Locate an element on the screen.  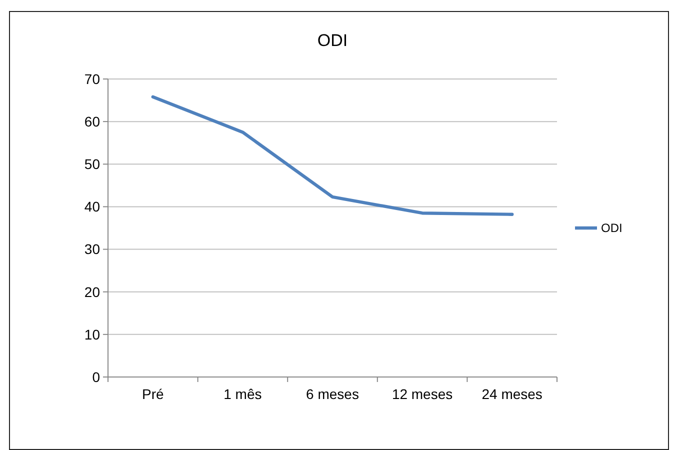
x-tick-label: 12 meses is located at coordinates (422, 394).